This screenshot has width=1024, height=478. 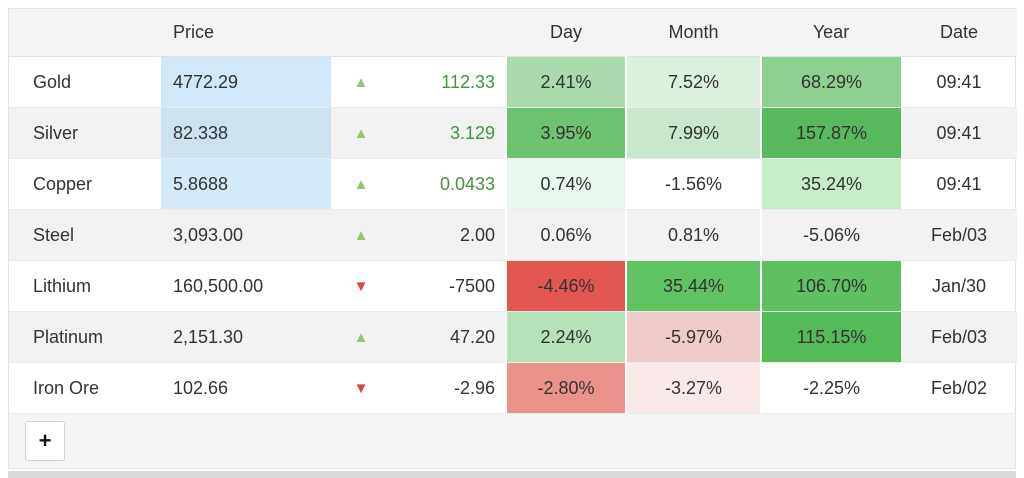 What do you see at coordinates (565, 337) in the screenshot?
I see `day-change-cell: 2.24%` at bounding box center [565, 337].